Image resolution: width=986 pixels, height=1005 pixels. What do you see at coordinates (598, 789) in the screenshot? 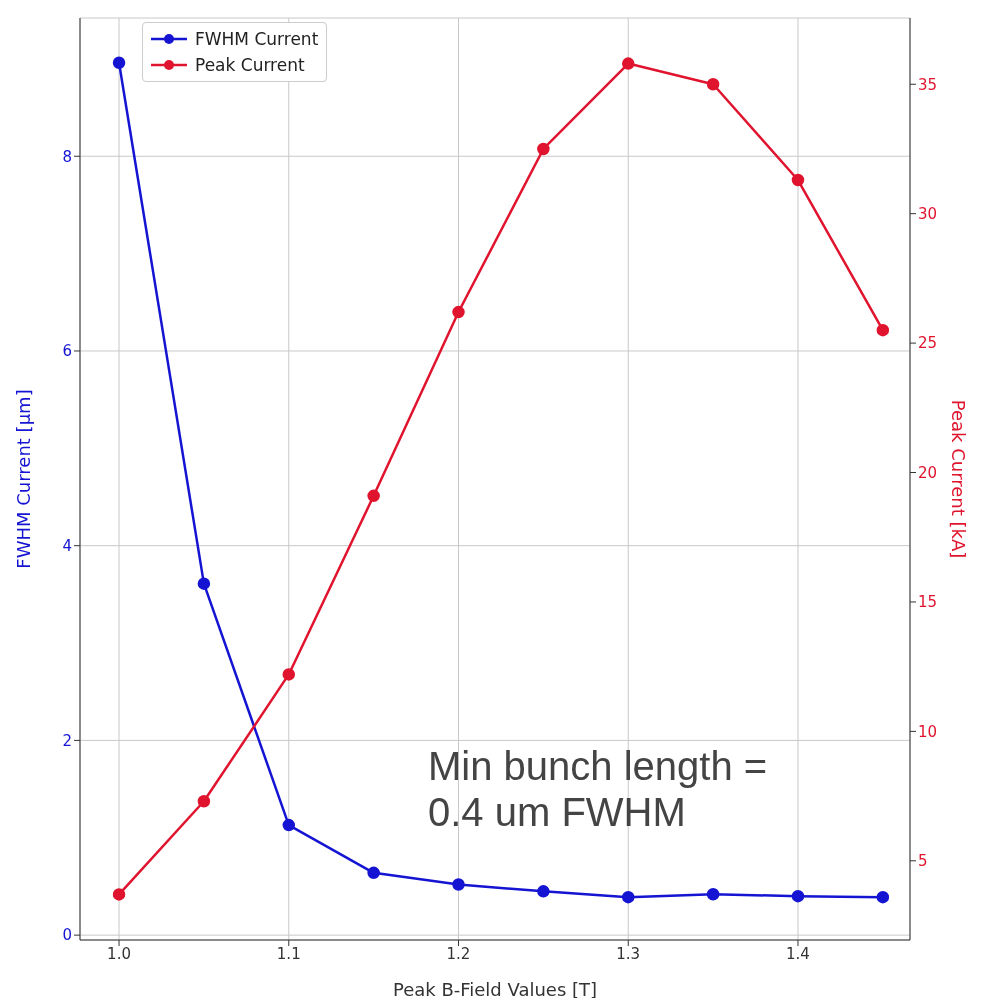
I see `annotation: Min bunch length = 0.4 um FWHM` at bounding box center [598, 789].